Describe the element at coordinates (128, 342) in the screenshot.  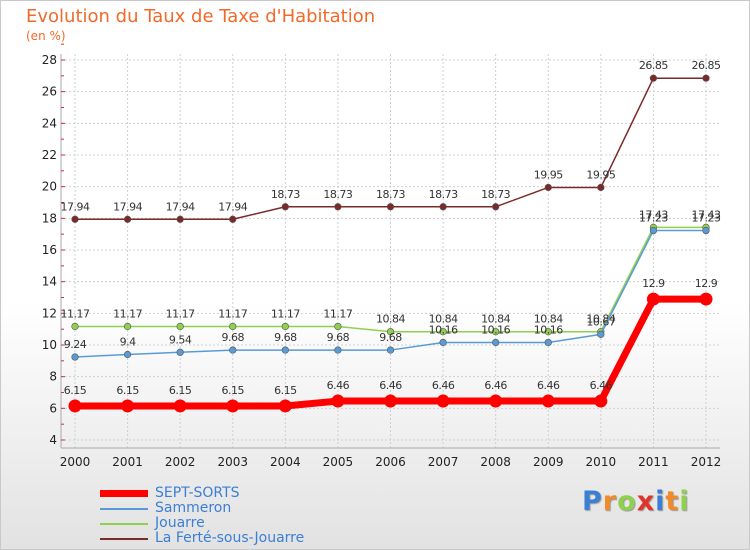
I see `data-label: 9.4` at that location.